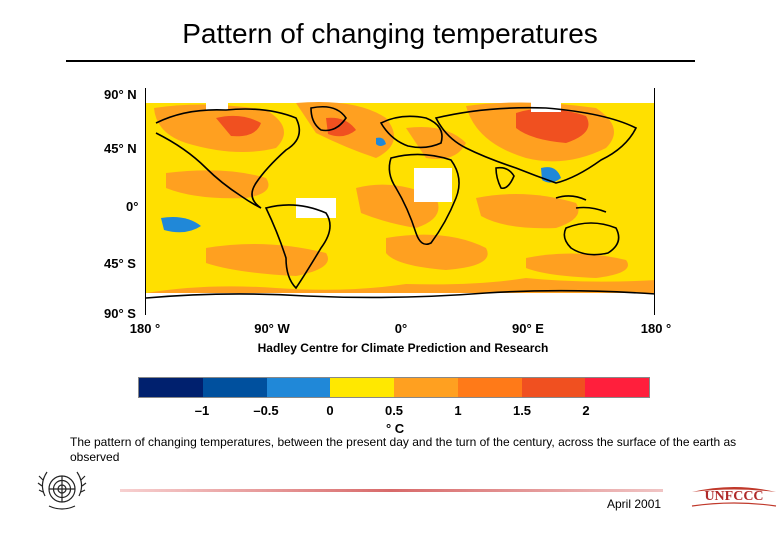 This screenshot has width=780, height=540. I want to click on lat-label-90n: 90° N, so click(120, 94).